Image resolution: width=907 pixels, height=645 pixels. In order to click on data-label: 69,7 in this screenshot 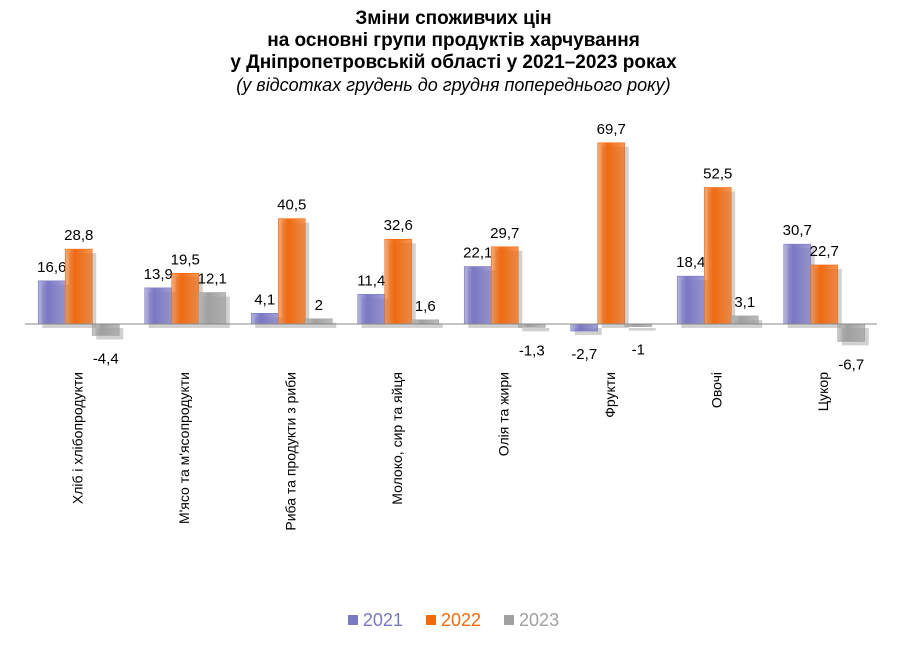, I will do `click(611, 129)`.